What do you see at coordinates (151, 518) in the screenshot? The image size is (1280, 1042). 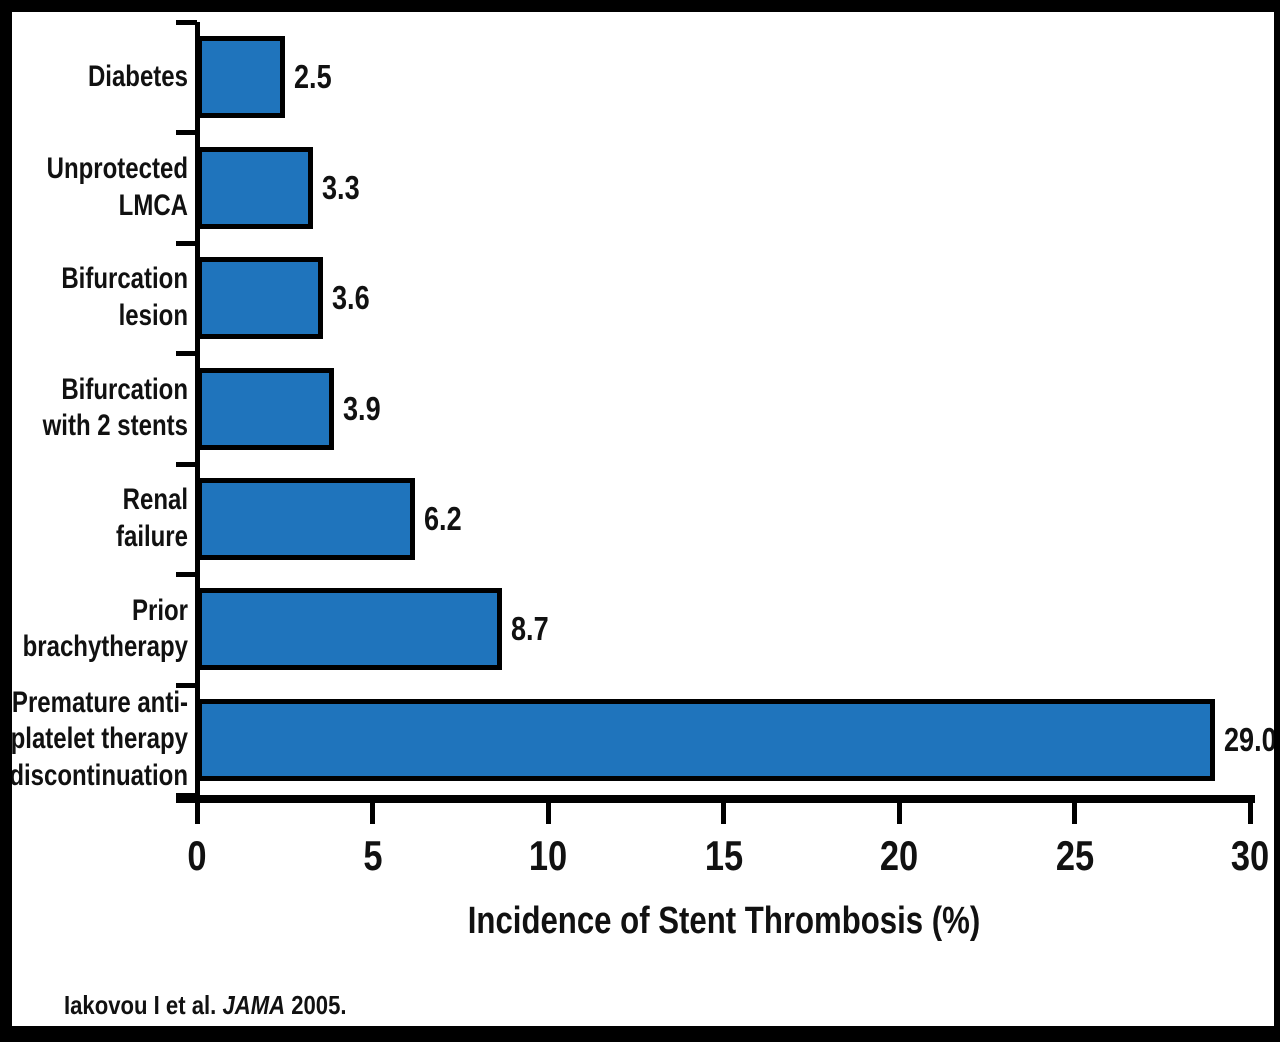 I see `category-label: Renal failure` at bounding box center [151, 518].